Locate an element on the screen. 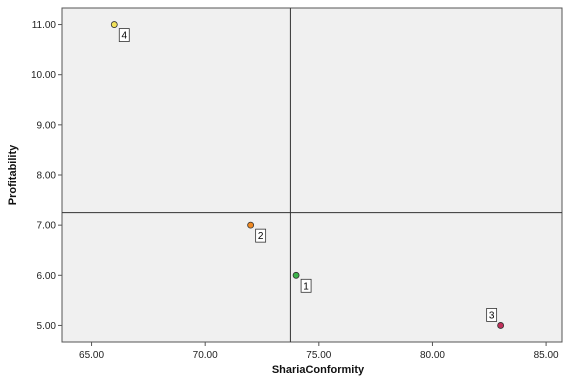 Image resolution: width=563 pixels, height=383 pixels. y-tick-label: 8.00 is located at coordinates (47, 176).